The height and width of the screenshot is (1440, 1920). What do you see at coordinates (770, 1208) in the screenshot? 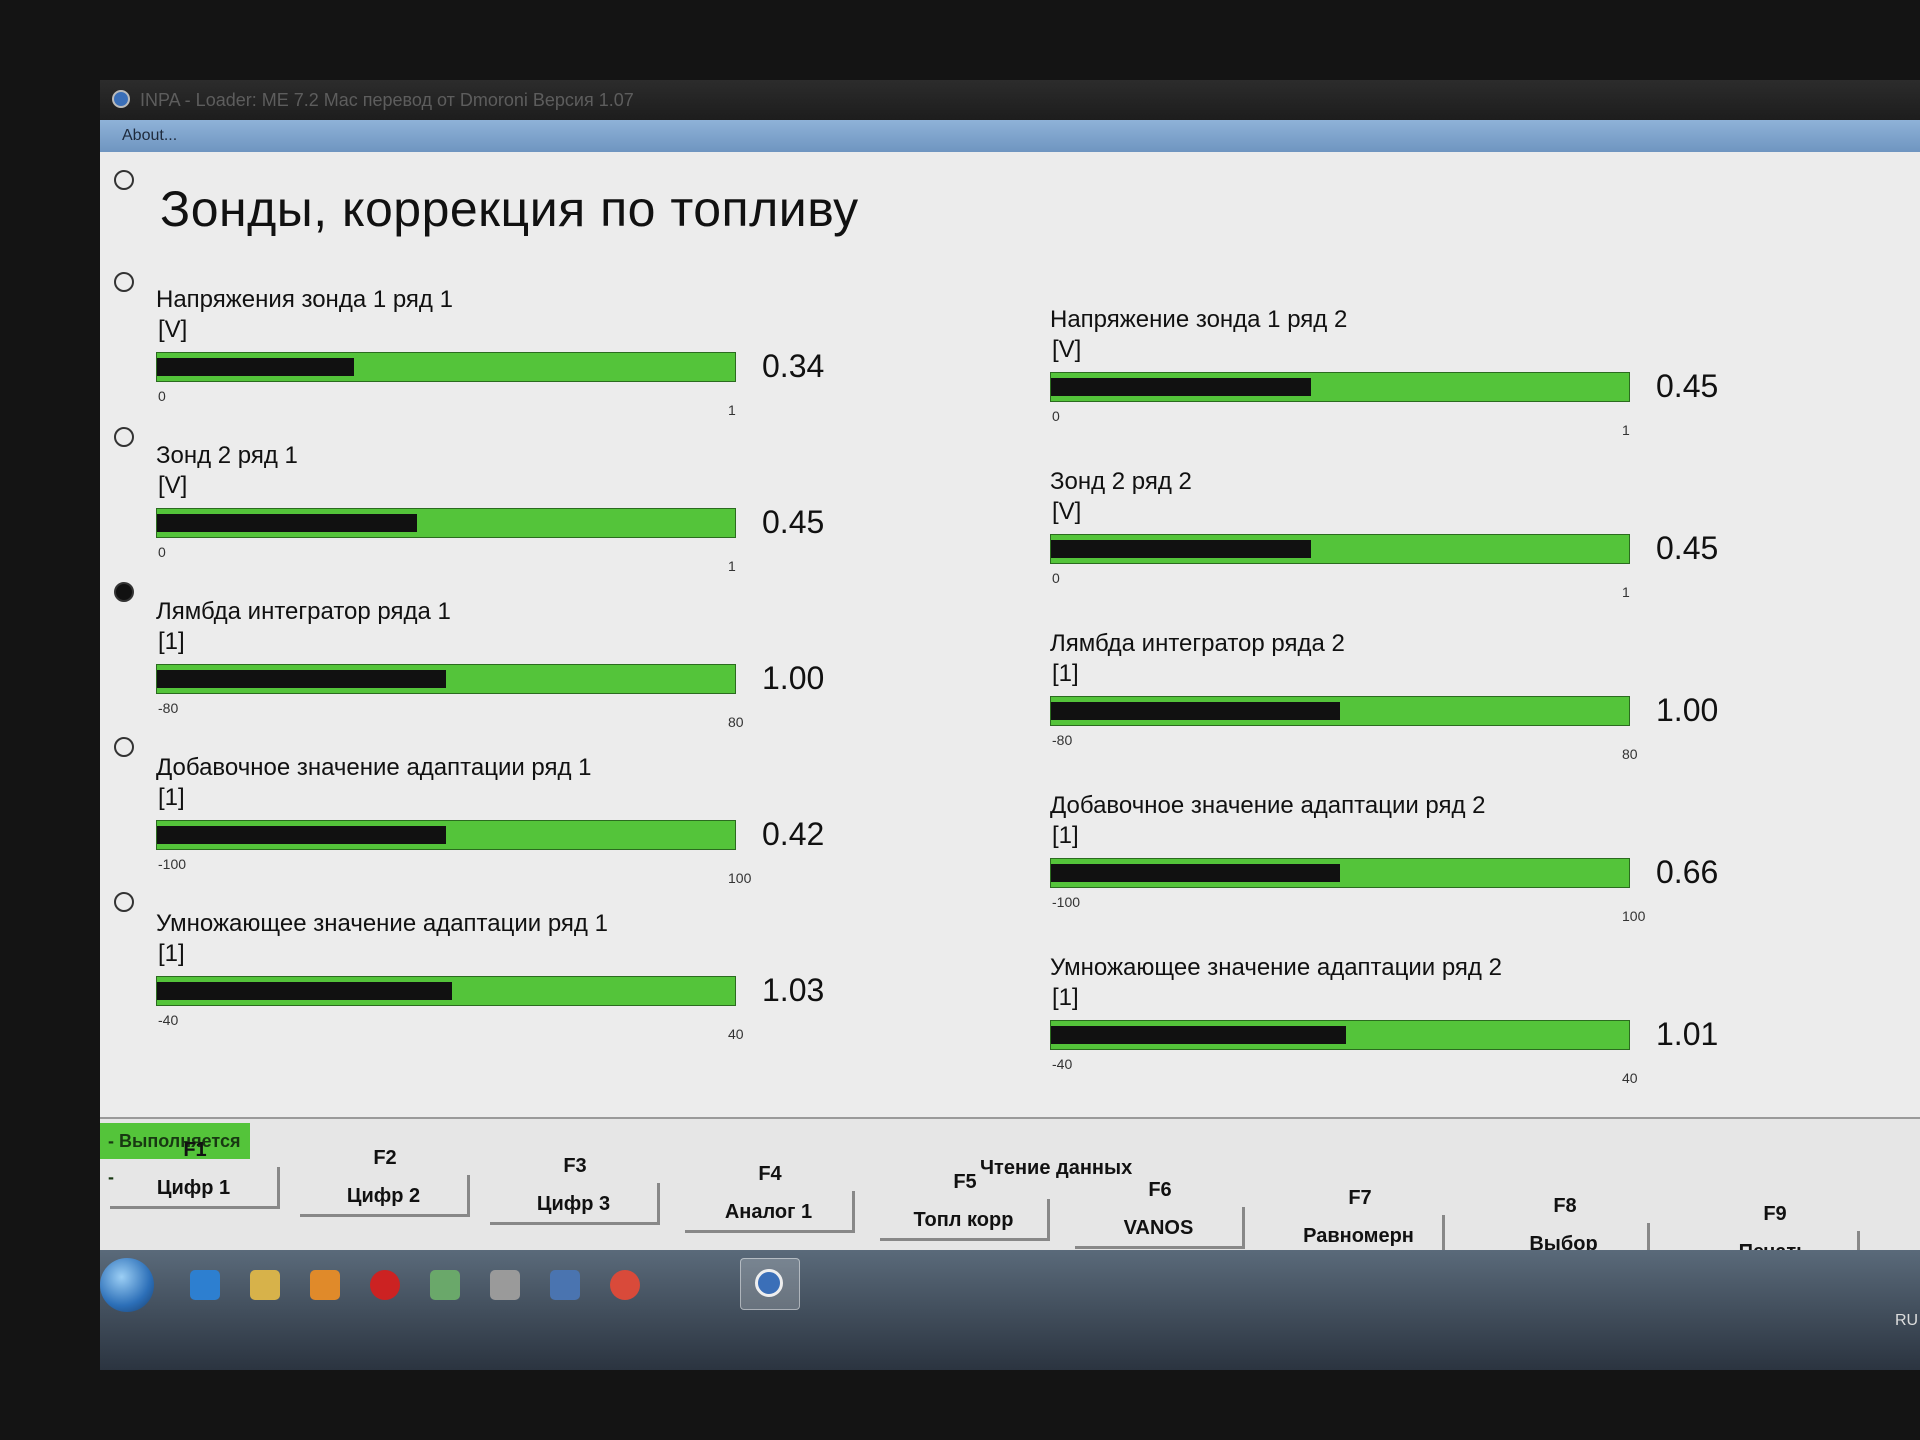
I see `f4-button: F4 Аналог 1` at bounding box center [770, 1208].